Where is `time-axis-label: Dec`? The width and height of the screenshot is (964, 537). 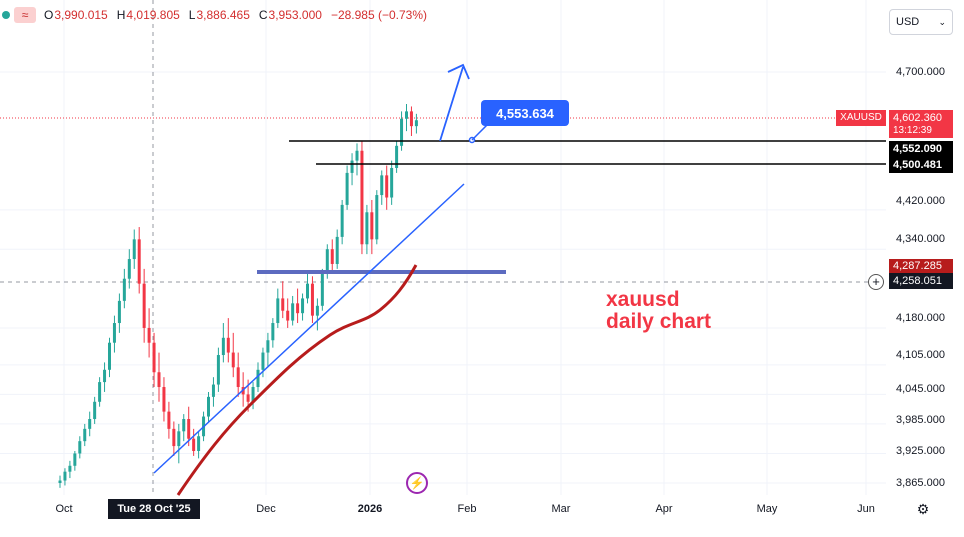
time-axis-label: Dec is located at coordinates (266, 509).